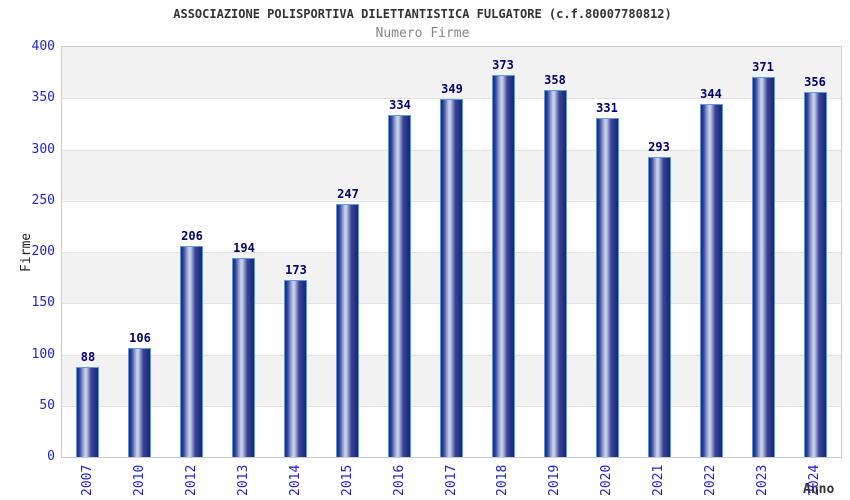  What do you see at coordinates (452, 89) in the screenshot?
I see `bar-value-label: 349` at bounding box center [452, 89].